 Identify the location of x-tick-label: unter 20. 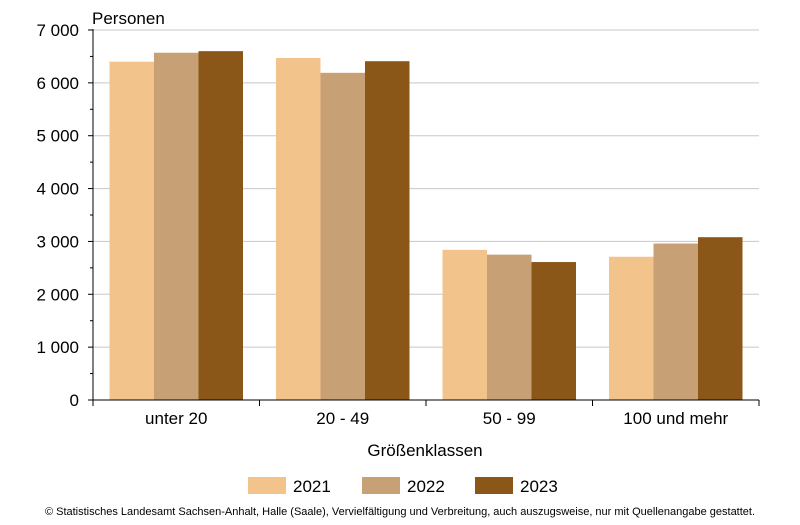
(176, 418).